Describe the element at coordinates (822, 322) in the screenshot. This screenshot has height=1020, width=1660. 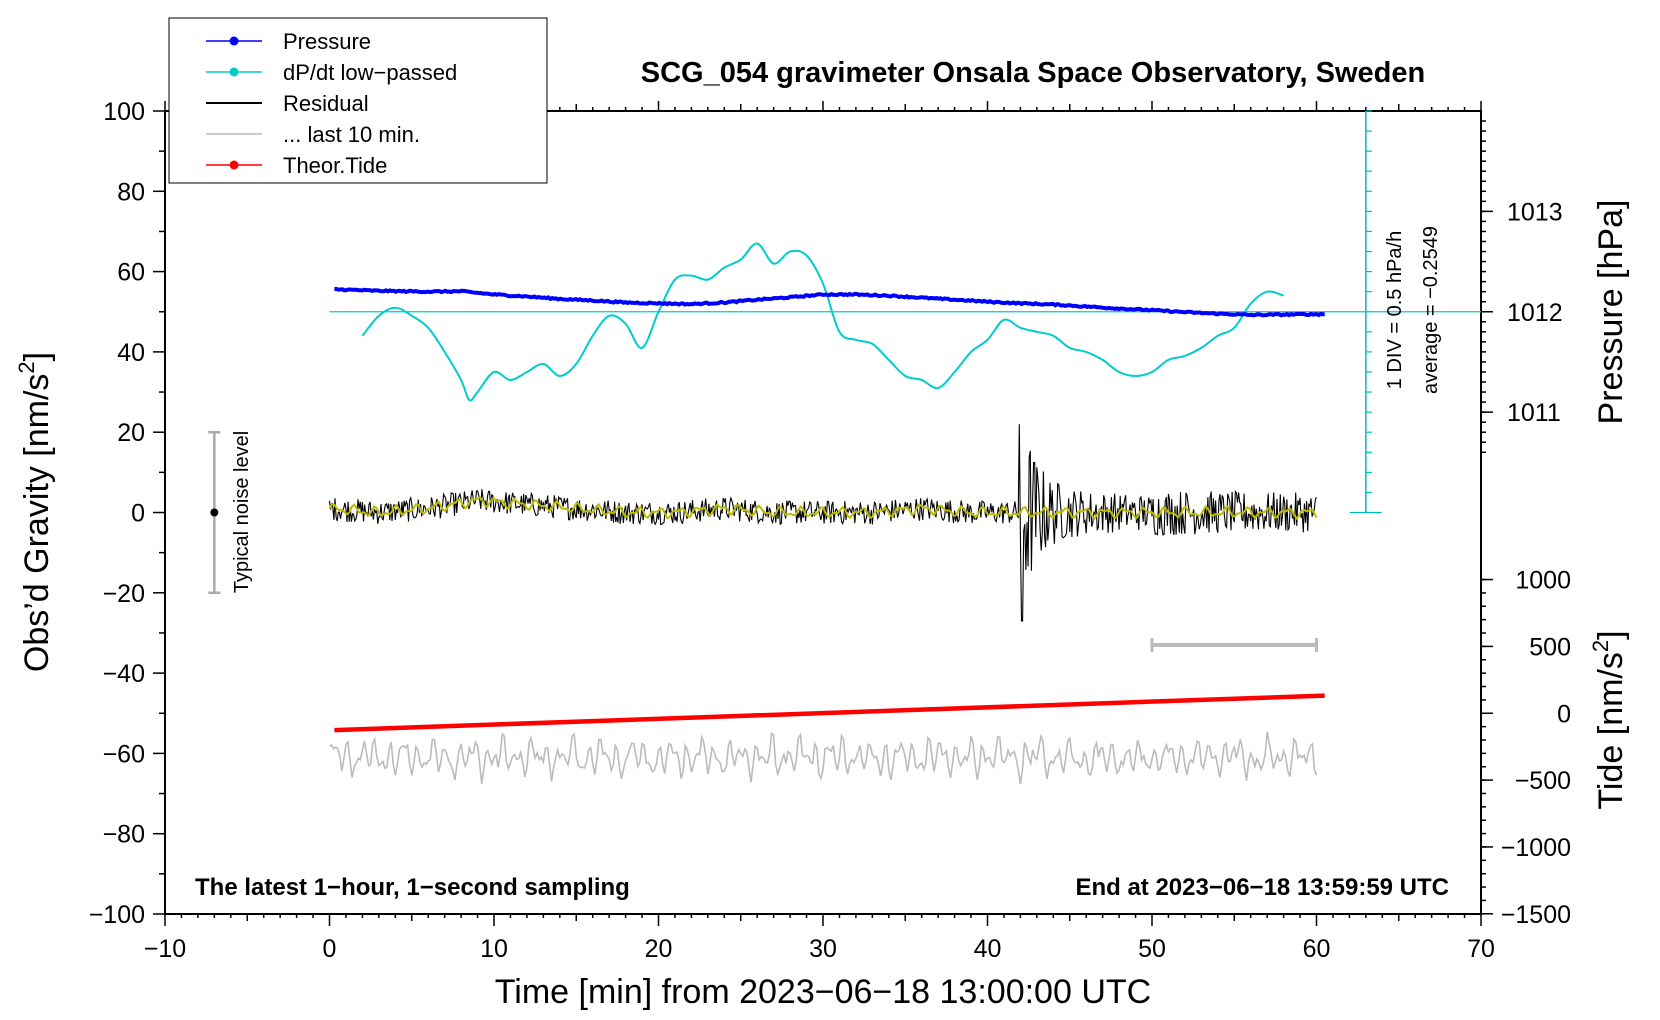
I see `dpdt-trace` at that location.